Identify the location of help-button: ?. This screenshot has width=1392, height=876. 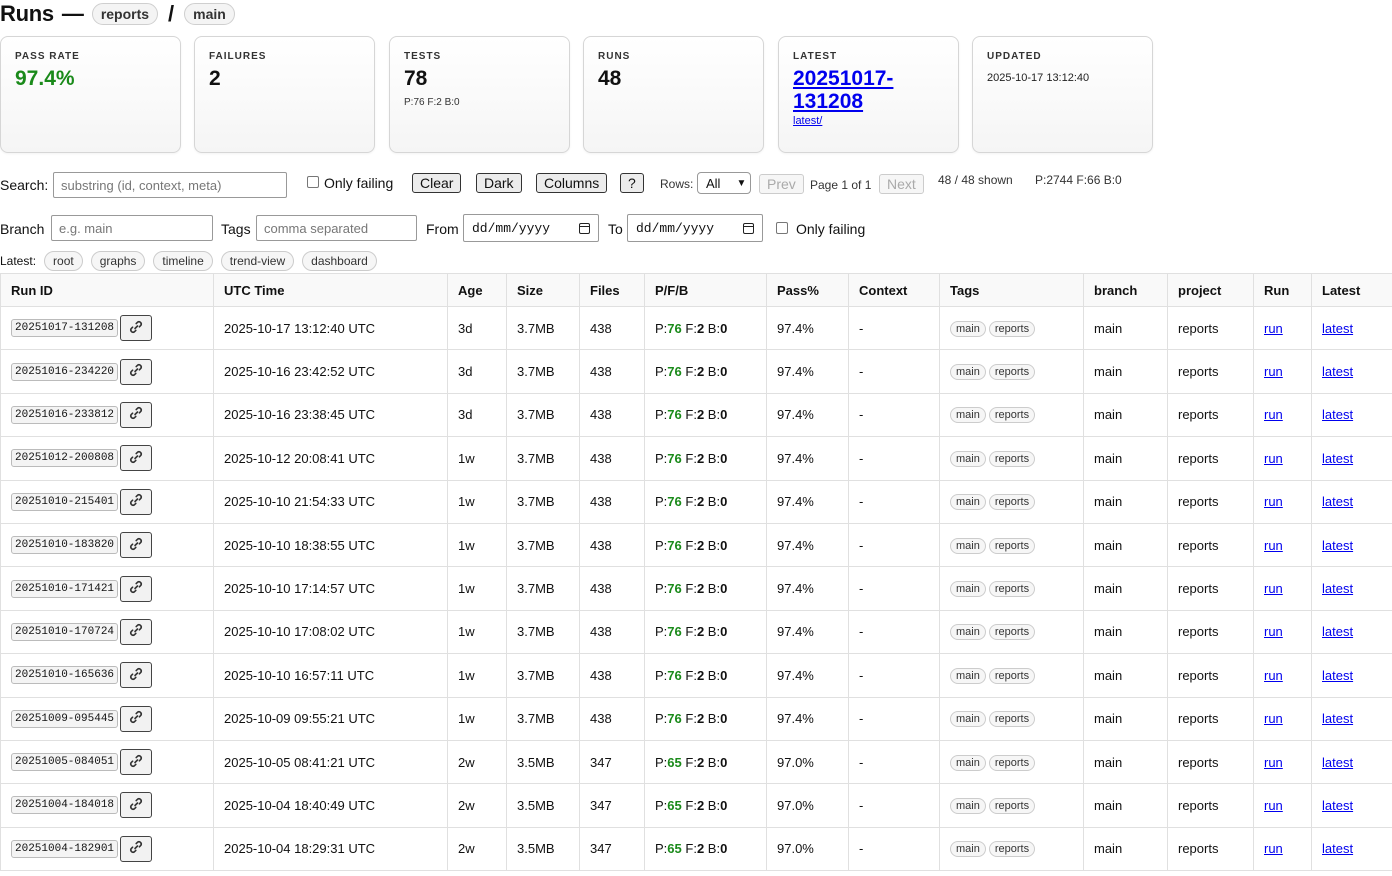
(632, 183).